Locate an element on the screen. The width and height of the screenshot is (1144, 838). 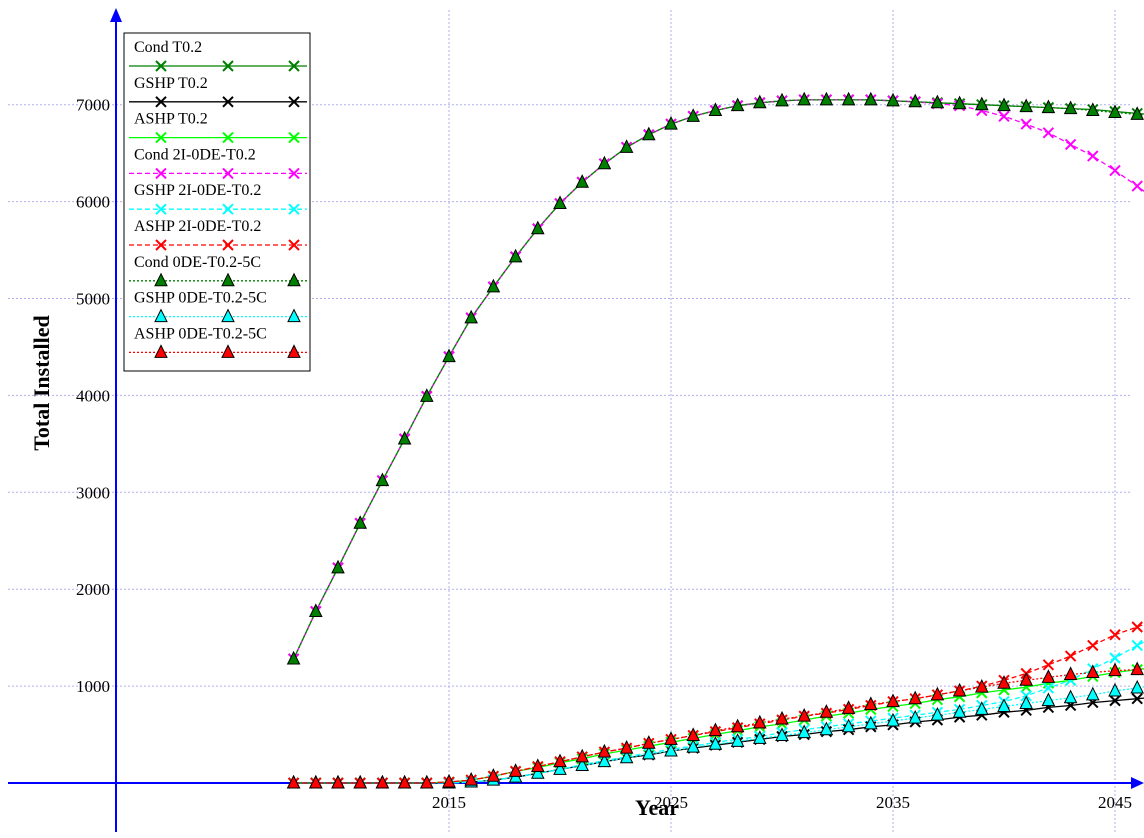
x-axis-arrow-icon is located at coordinates (1137, 783).